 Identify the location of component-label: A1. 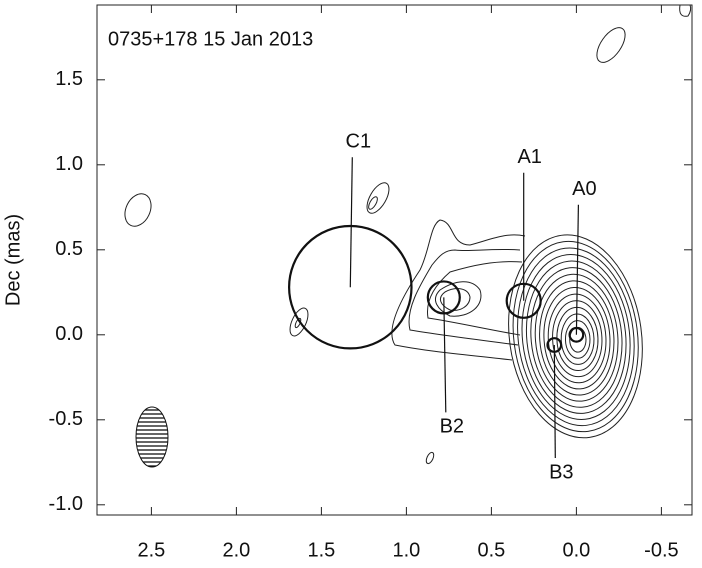
(529, 157).